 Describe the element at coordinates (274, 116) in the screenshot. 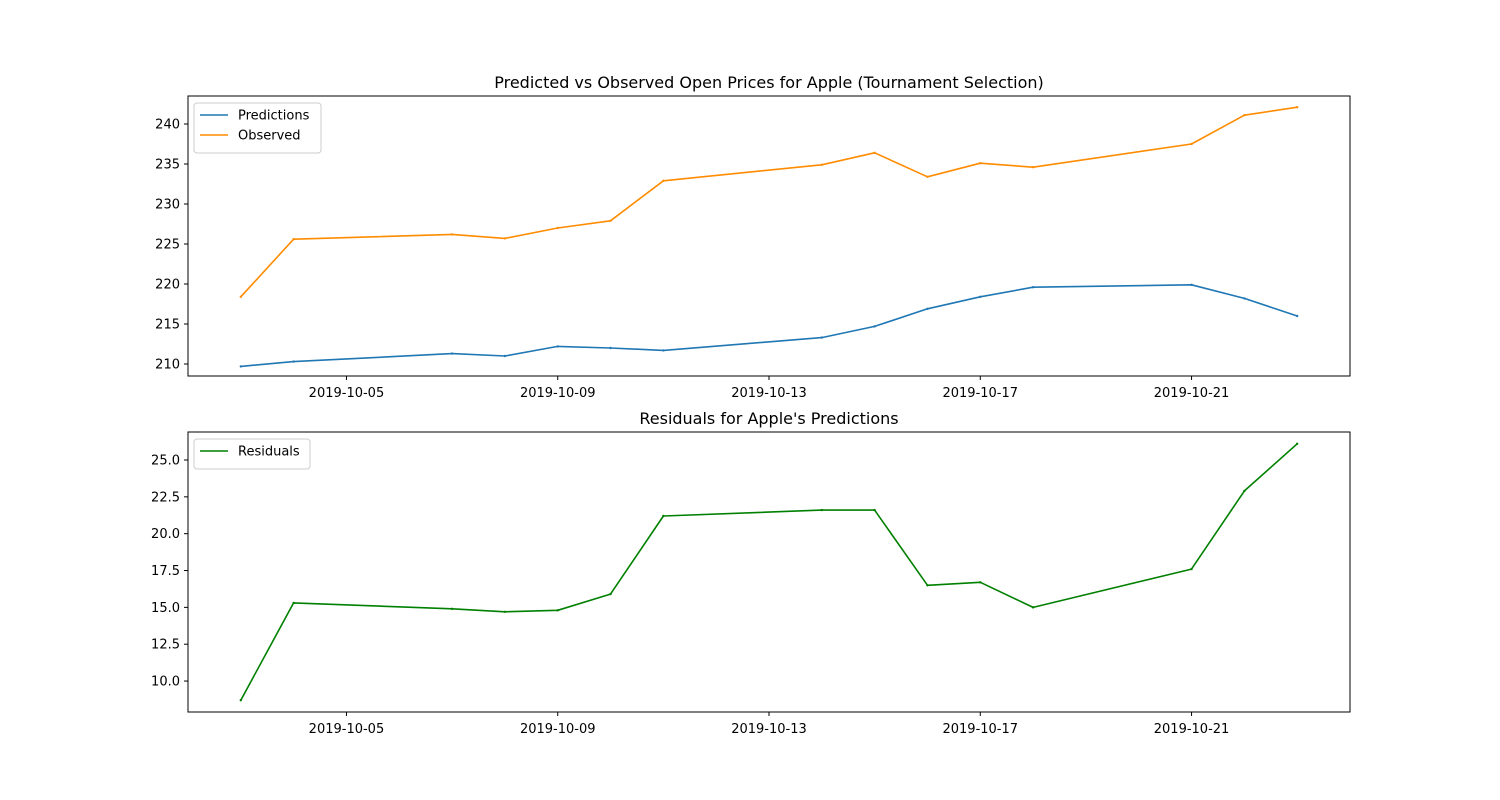

I see `legend-label-predictions: Predictions` at that location.